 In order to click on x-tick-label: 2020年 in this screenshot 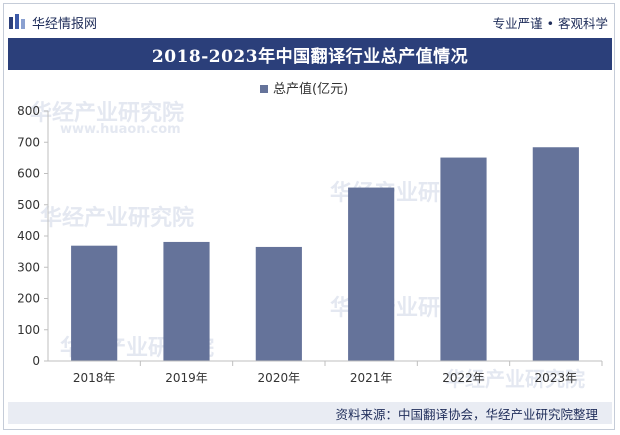, I will do `click(279, 378)`.